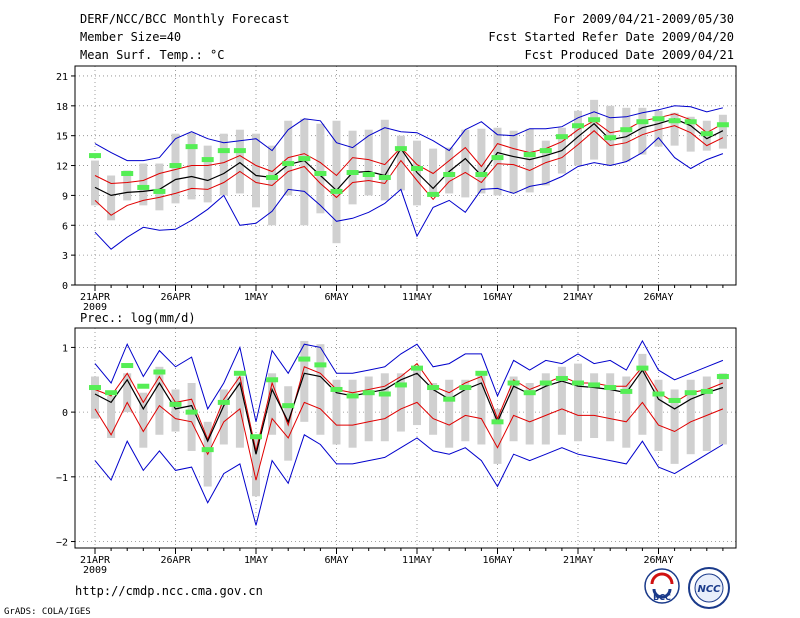 The height and width of the screenshot is (618, 800). Describe the element at coordinates (62, 107) in the screenshot. I see `y-tick-label: 18` at that location.